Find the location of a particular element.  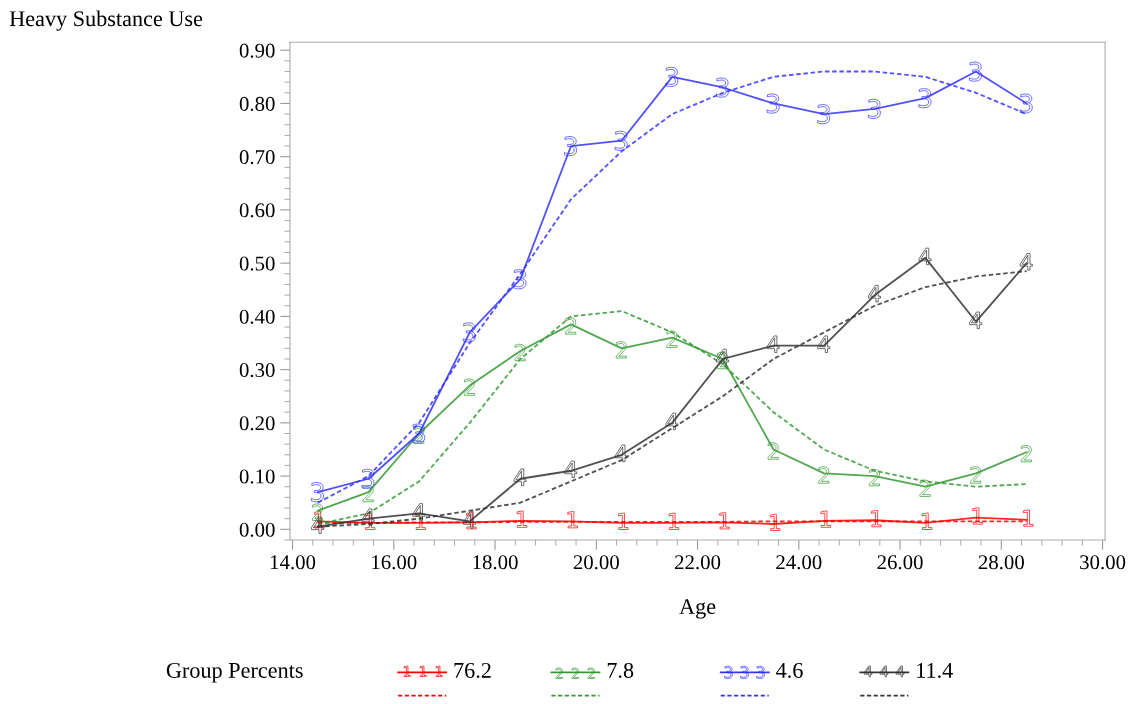

y-tick-label: 0.80 is located at coordinates (257, 103).